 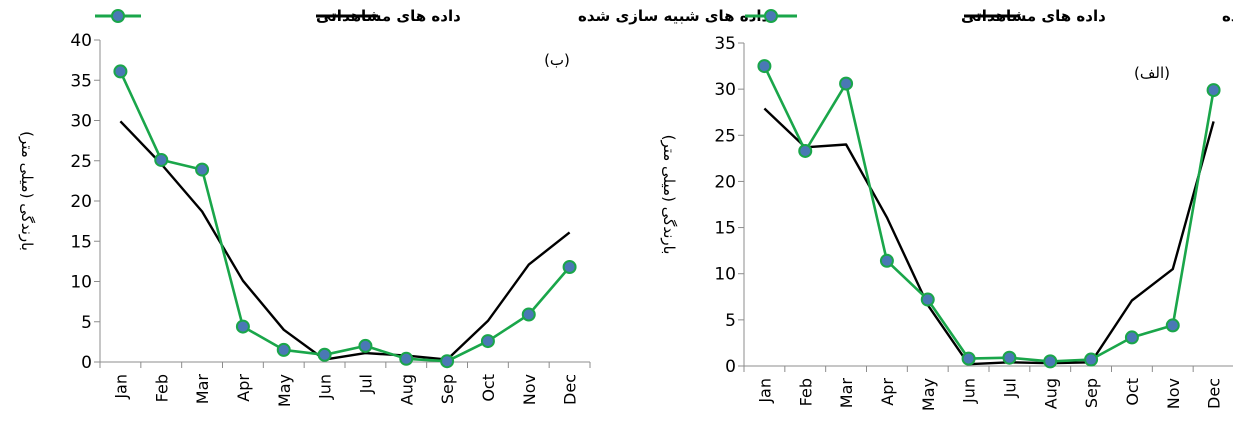 I want to click on panel-label: (الف), so click(x=1152, y=73).